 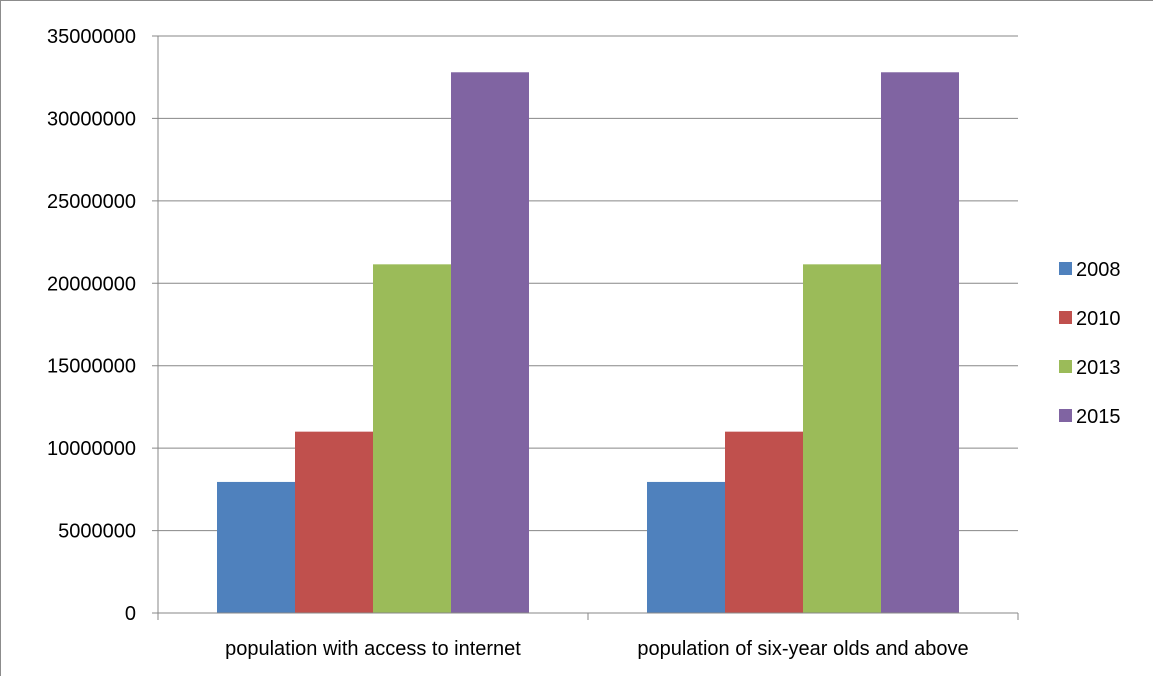 What do you see at coordinates (1098, 368) in the screenshot?
I see `legend-label-2013: 2013` at bounding box center [1098, 368].